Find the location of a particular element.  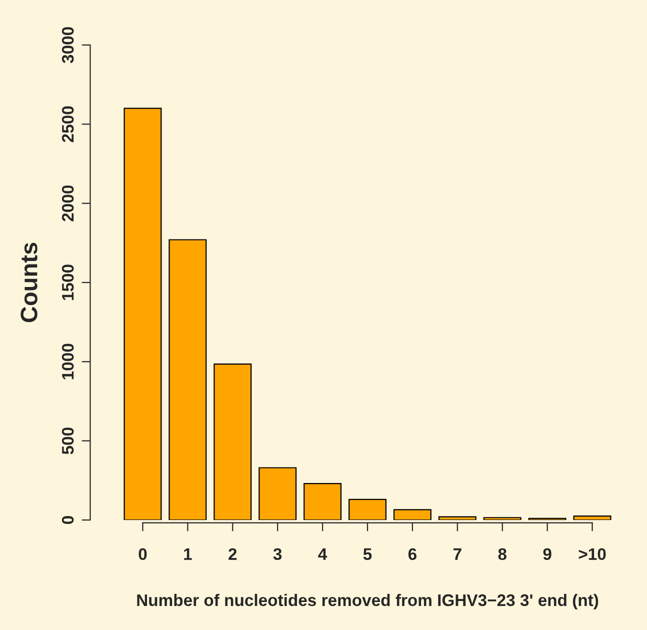

y-tick-label: 1500 is located at coordinates (68, 282).